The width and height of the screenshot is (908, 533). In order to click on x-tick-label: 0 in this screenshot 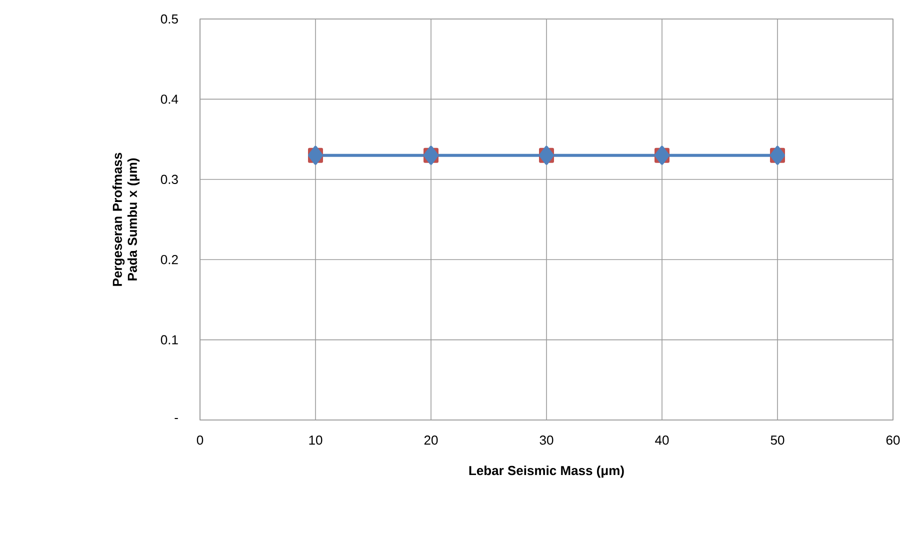, I will do `click(200, 440)`.